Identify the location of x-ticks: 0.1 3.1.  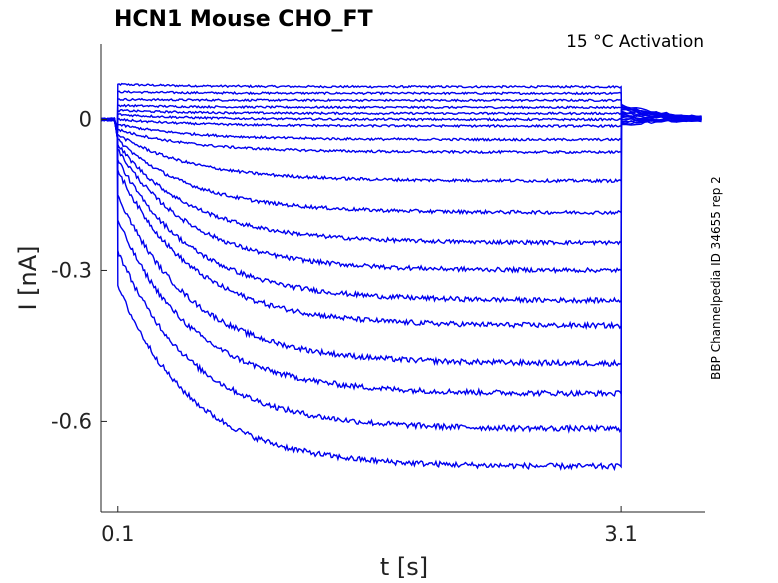
(369, 526).